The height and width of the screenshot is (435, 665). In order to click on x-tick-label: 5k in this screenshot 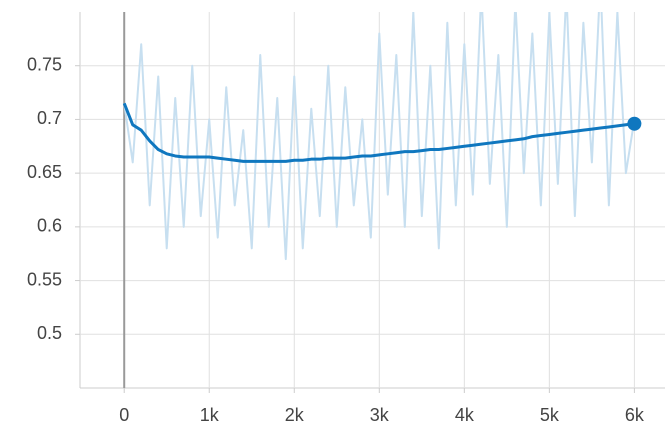, I will do `click(550, 415)`.